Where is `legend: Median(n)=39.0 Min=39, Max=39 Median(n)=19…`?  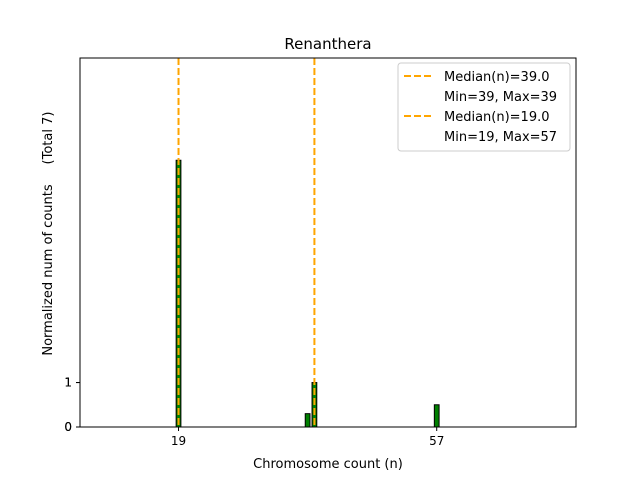 legend: Median(n)=39.0 Min=39, Max=39 Median(n)=19… is located at coordinates (484, 107).